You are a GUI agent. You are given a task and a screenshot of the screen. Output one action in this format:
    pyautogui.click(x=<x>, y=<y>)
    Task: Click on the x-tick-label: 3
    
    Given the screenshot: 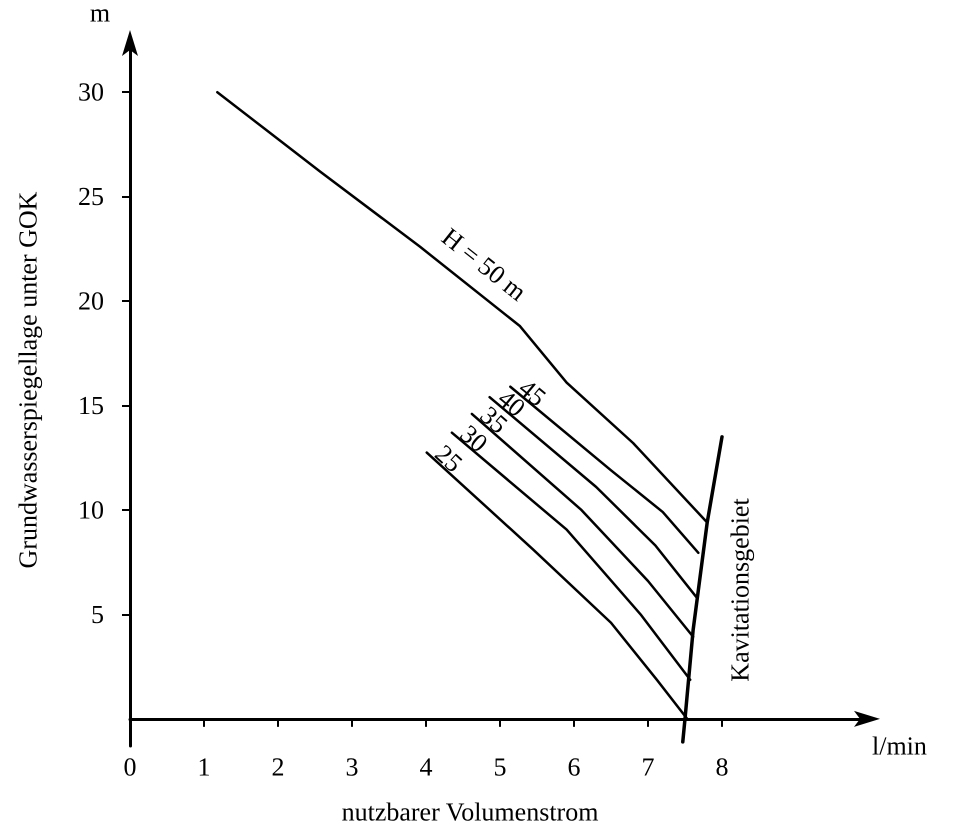 What is the action you would take?
    pyautogui.click(x=352, y=767)
    